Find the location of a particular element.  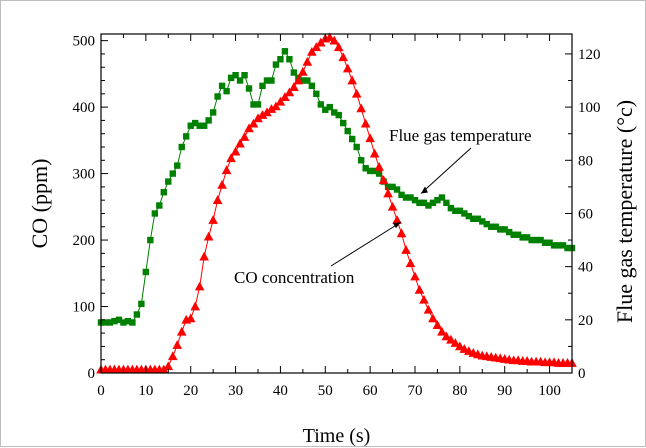

y-axis-title-right: Flue gas temperature (°c) is located at coordinates (624, 211).